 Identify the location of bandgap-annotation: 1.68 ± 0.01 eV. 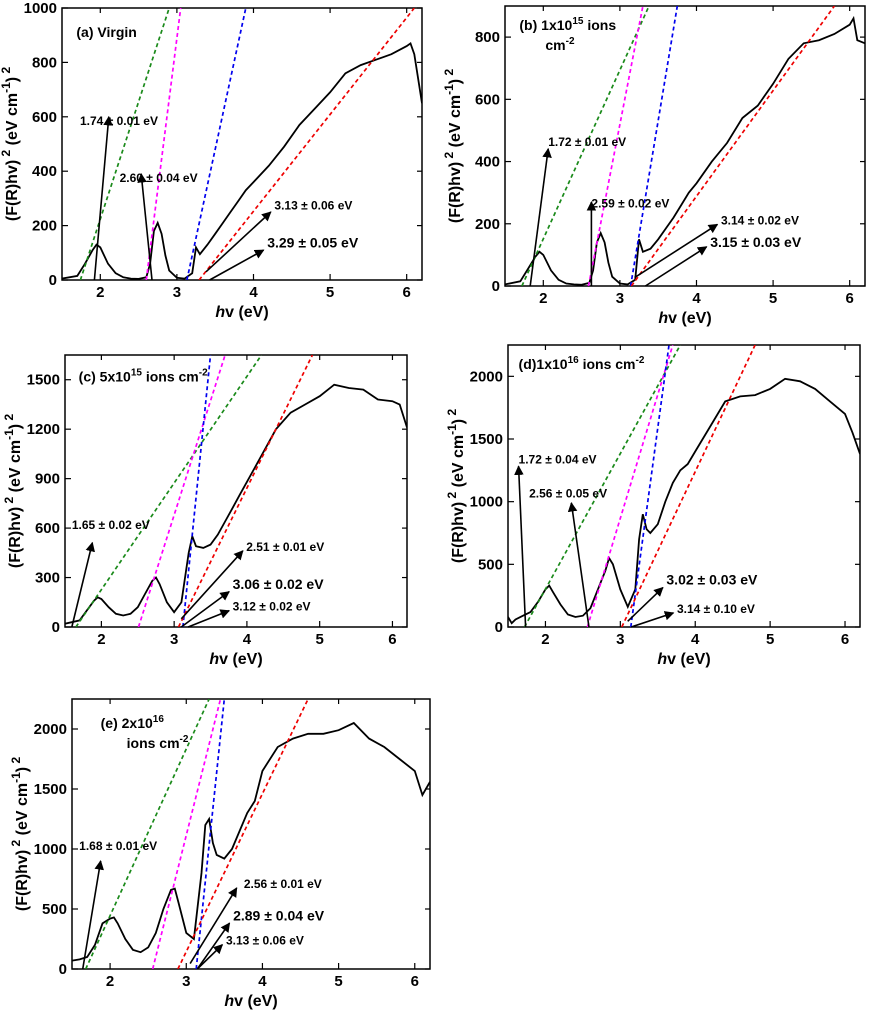
(118, 846).